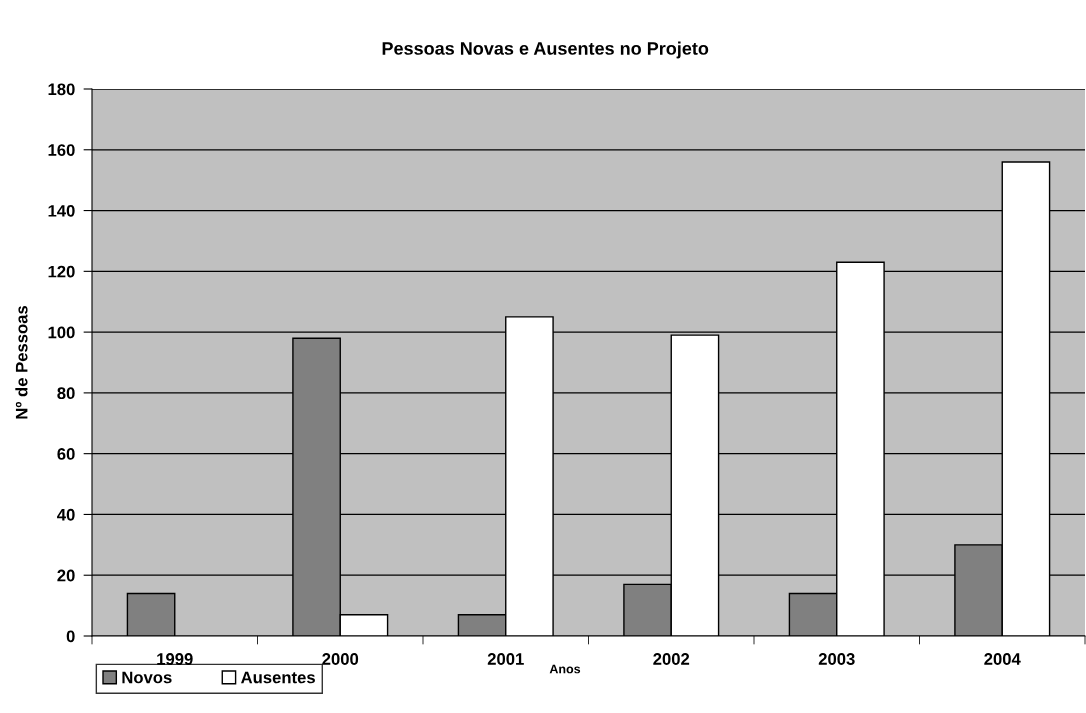 The height and width of the screenshot is (713, 1086). I want to click on y-tick-label: 180, so click(61, 89).